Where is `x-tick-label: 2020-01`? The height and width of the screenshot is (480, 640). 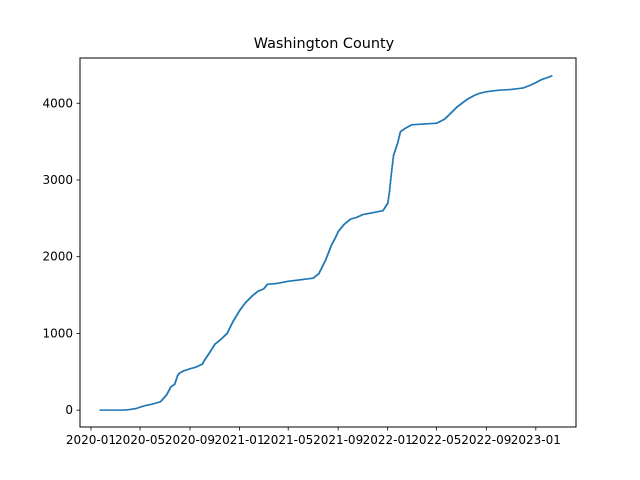 x-tick-label: 2020-01 is located at coordinates (91, 440).